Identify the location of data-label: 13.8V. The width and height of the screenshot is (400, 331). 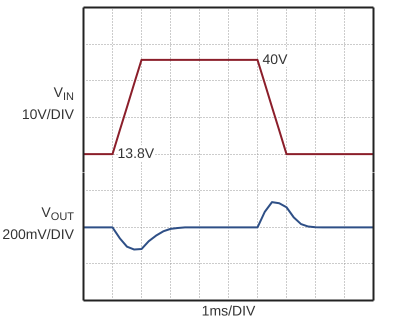
(136, 153).